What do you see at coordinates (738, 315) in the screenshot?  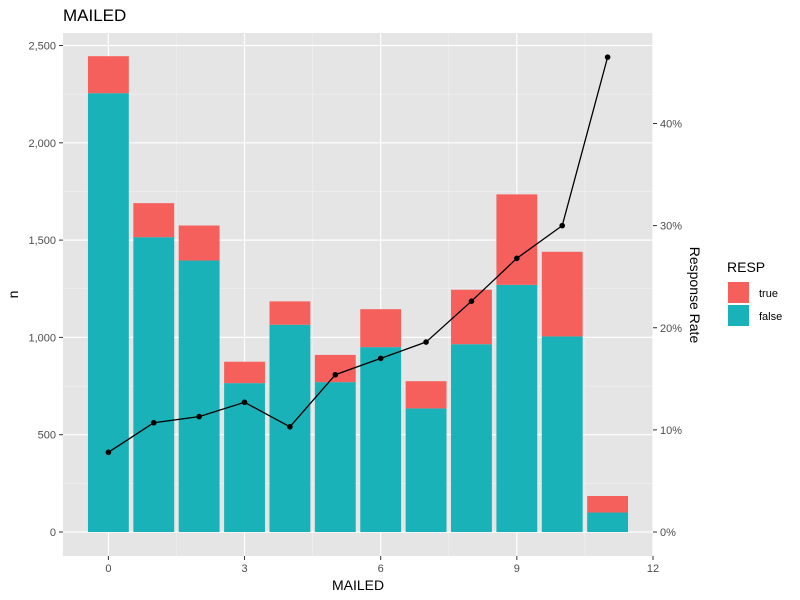 I see `legend-key-false` at bounding box center [738, 315].